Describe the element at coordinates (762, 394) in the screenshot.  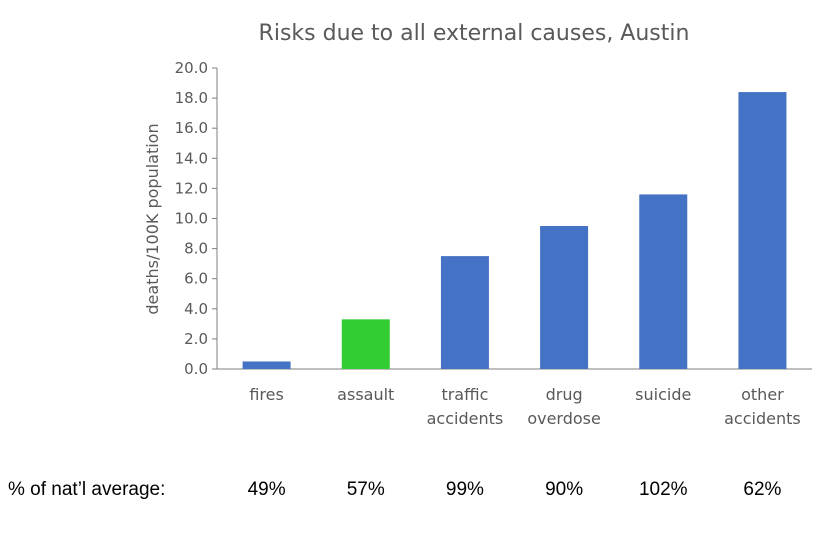
I see `x-category-label: other` at that location.